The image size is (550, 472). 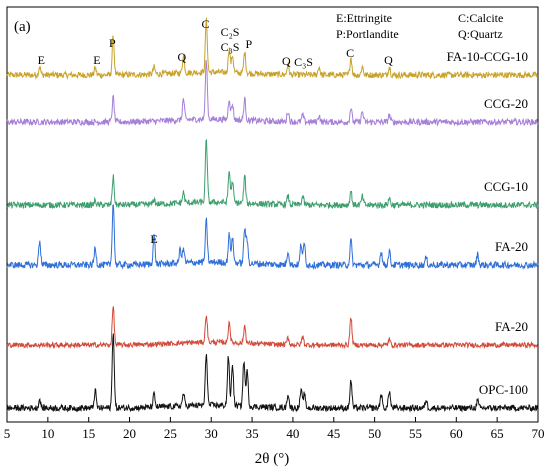 What do you see at coordinates (497, 433) in the screenshot?
I see `x-tick-label-65: 65` at bounding box center [497, 433].